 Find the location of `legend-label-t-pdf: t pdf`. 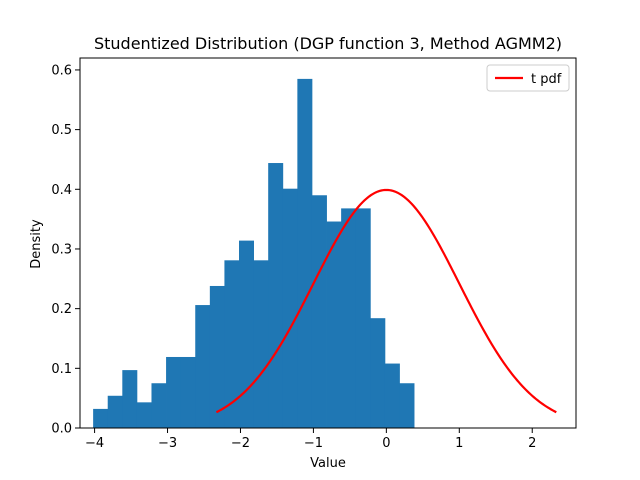

legend-label-t-pdf: t pdf is located at coordinates (546, 79).